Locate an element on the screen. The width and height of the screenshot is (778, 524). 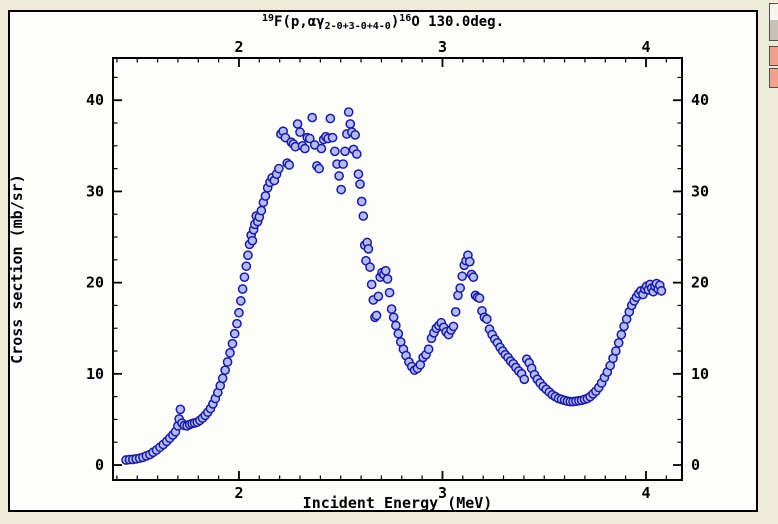
y-tick-label: 40 is located at coordinates (95, 100).